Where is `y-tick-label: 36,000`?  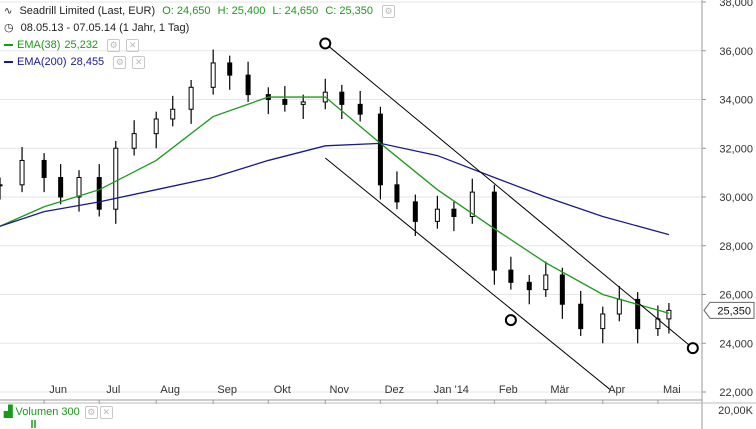
y-tick-label: 36,000 is located at coordinates (736, 52).